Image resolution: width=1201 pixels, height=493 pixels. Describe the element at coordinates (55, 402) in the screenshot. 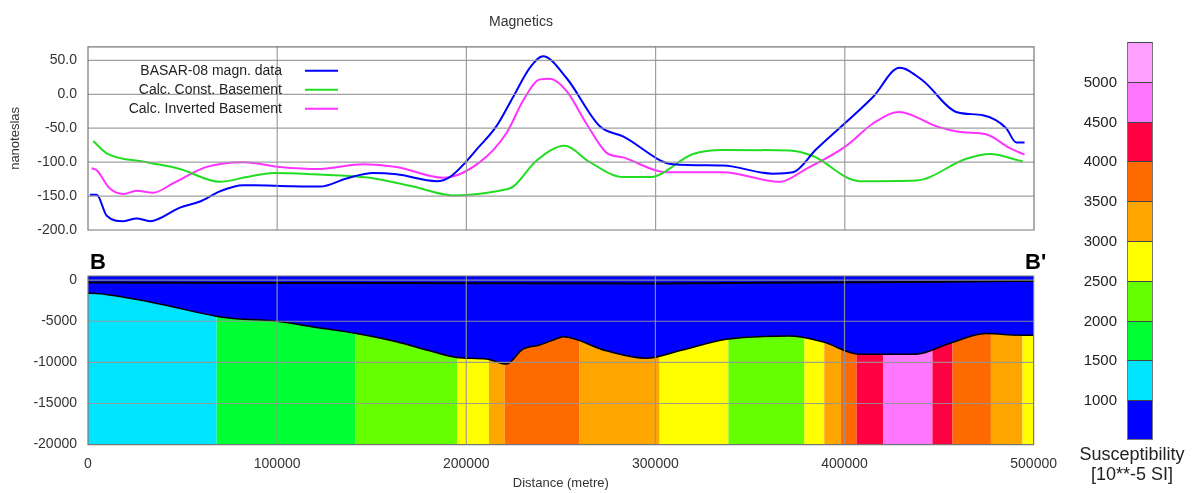

I see `y-tick-label: -15000` at that location.